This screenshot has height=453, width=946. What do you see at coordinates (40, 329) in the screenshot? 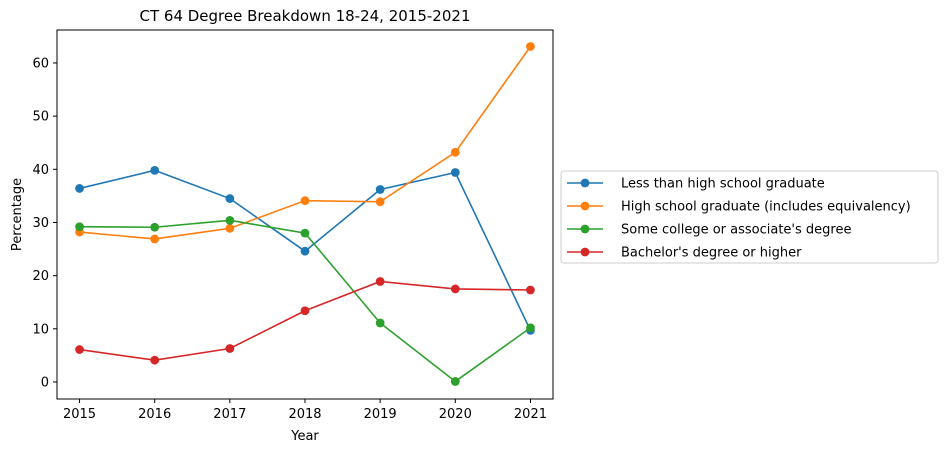
I see `y-tick-label: 10` at bounding box center [40, 329].